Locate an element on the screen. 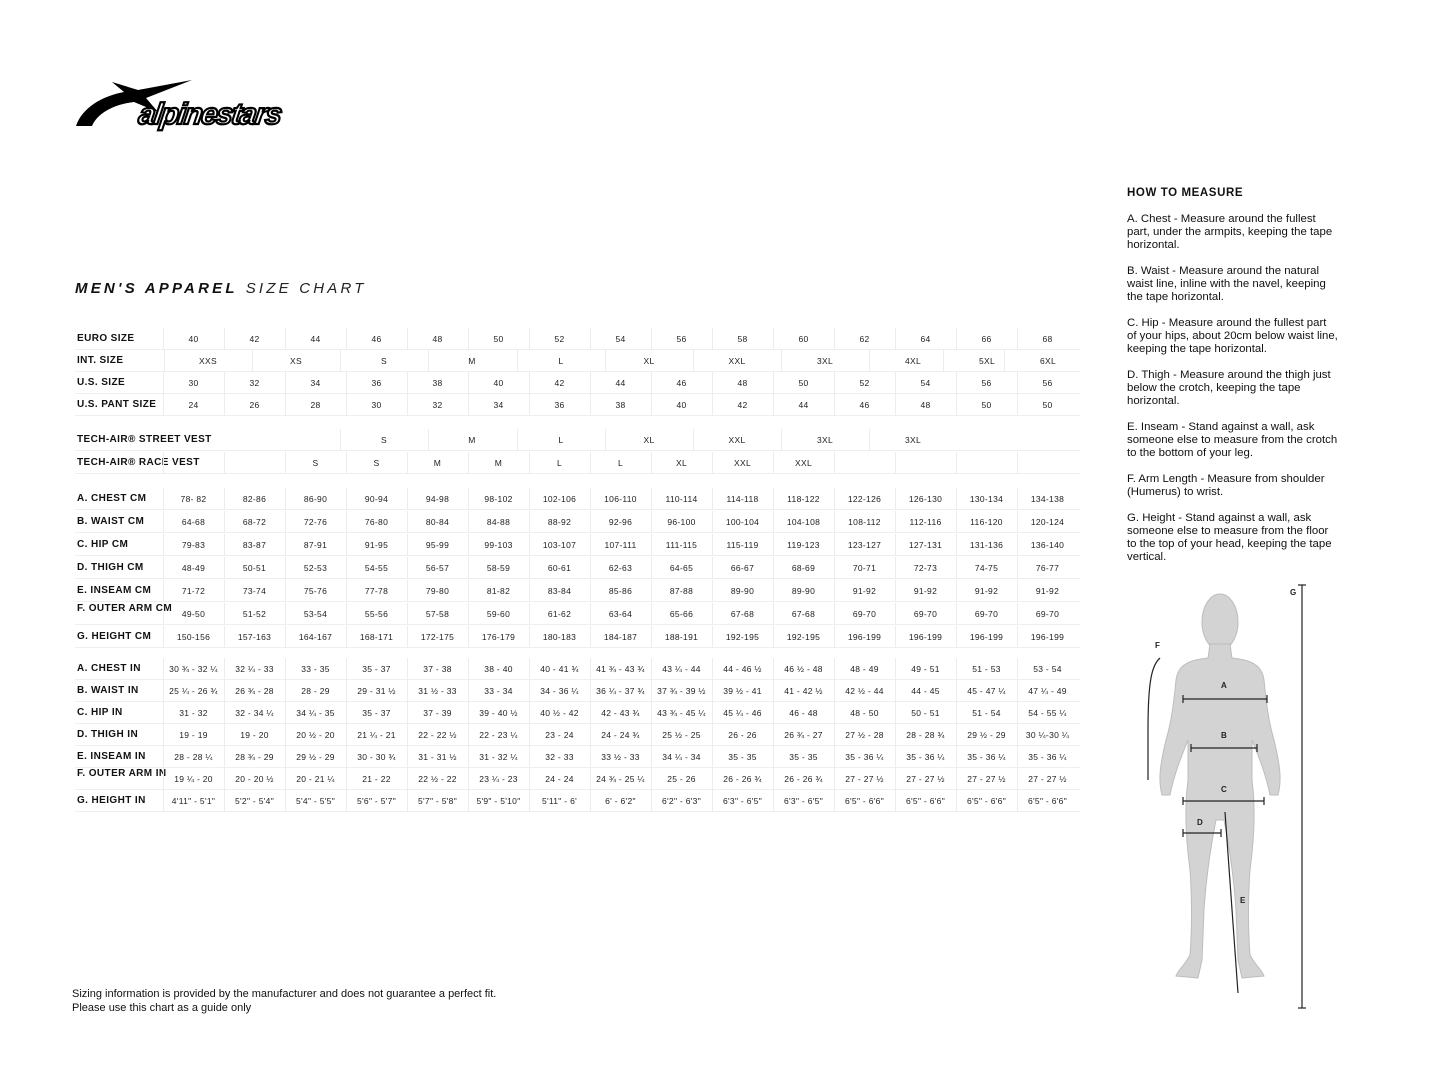 The height and width of the screenshot is (1084, 1445). table-cell: 29 ½ - 29 is located at coordinates (315, 757).